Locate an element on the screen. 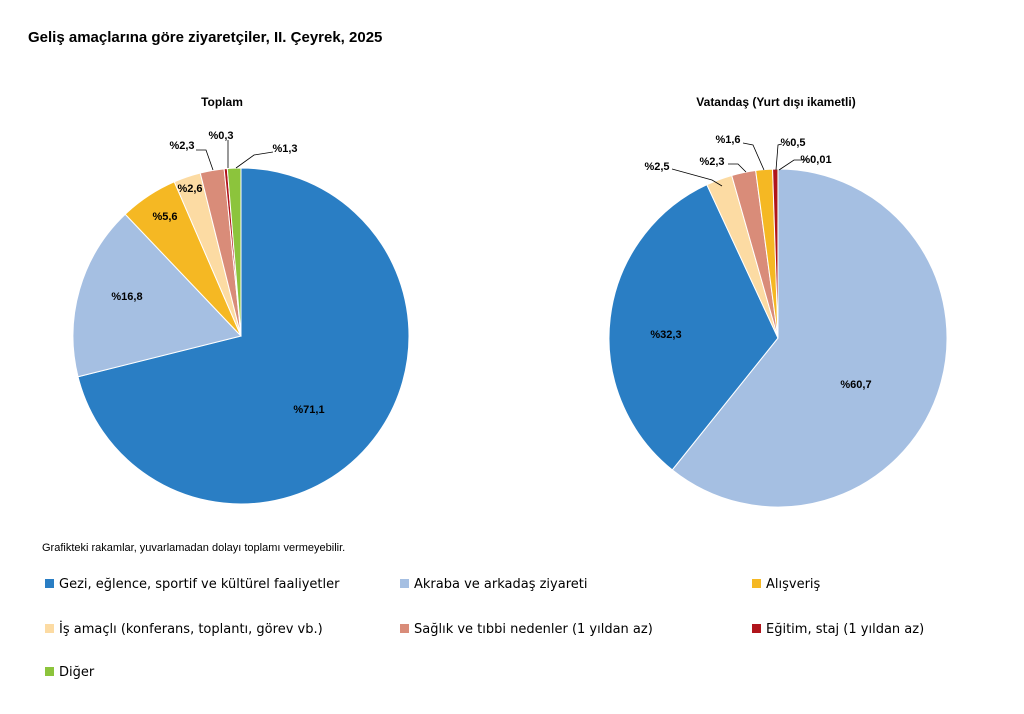 Image resolution: width=1024 pixels, height=714 pixels. pie-title-vatandas: Vatandaş (Yurt dışı ikametli) is located at coordinates (775, 102).